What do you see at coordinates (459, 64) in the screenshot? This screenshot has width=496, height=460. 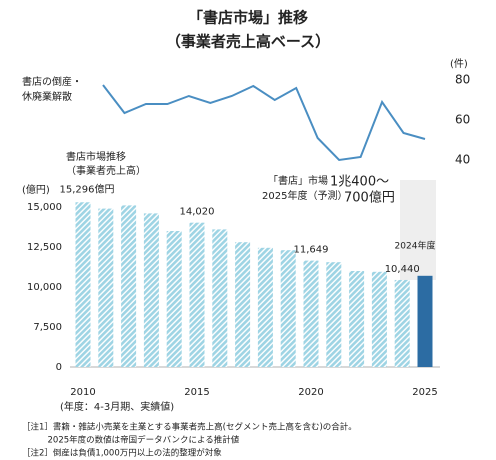 I see `line-unit: (件)` at bounding box center [459, 64].